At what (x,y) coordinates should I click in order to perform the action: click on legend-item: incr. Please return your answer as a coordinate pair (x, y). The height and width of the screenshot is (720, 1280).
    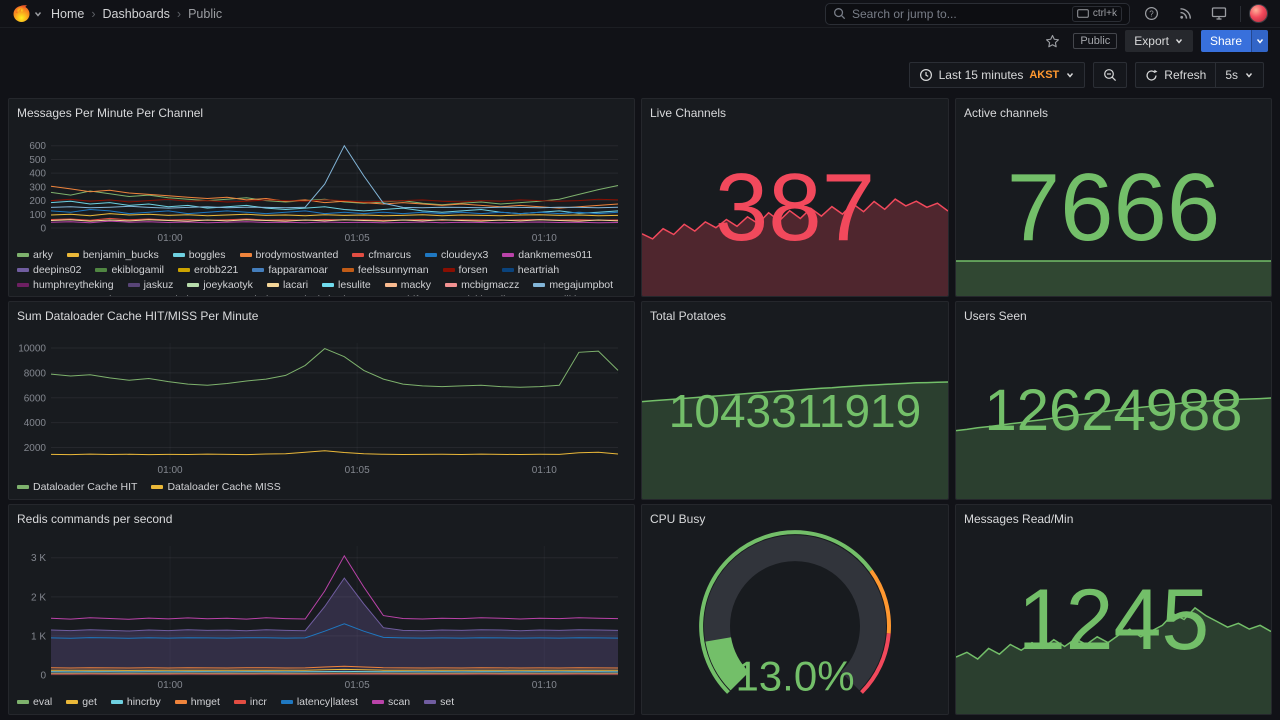
    Looking at the image, I should click on (250, 702).